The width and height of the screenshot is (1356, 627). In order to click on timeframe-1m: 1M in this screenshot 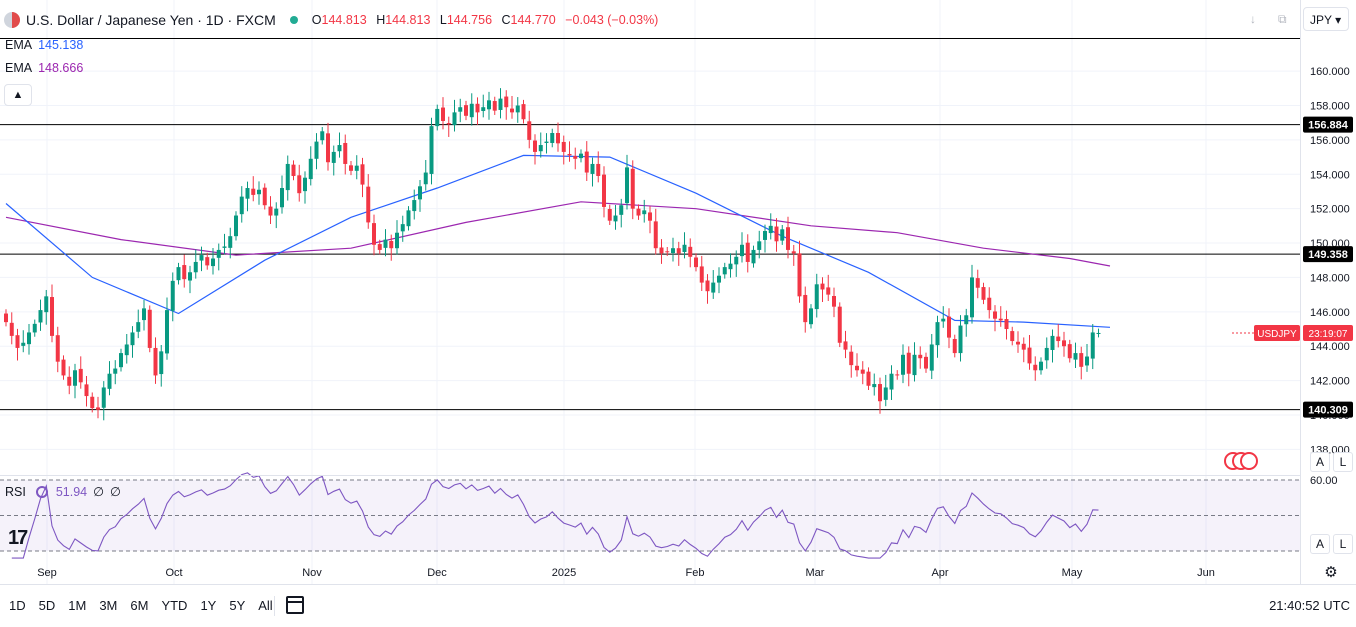, I will do `click(77, 605)`.